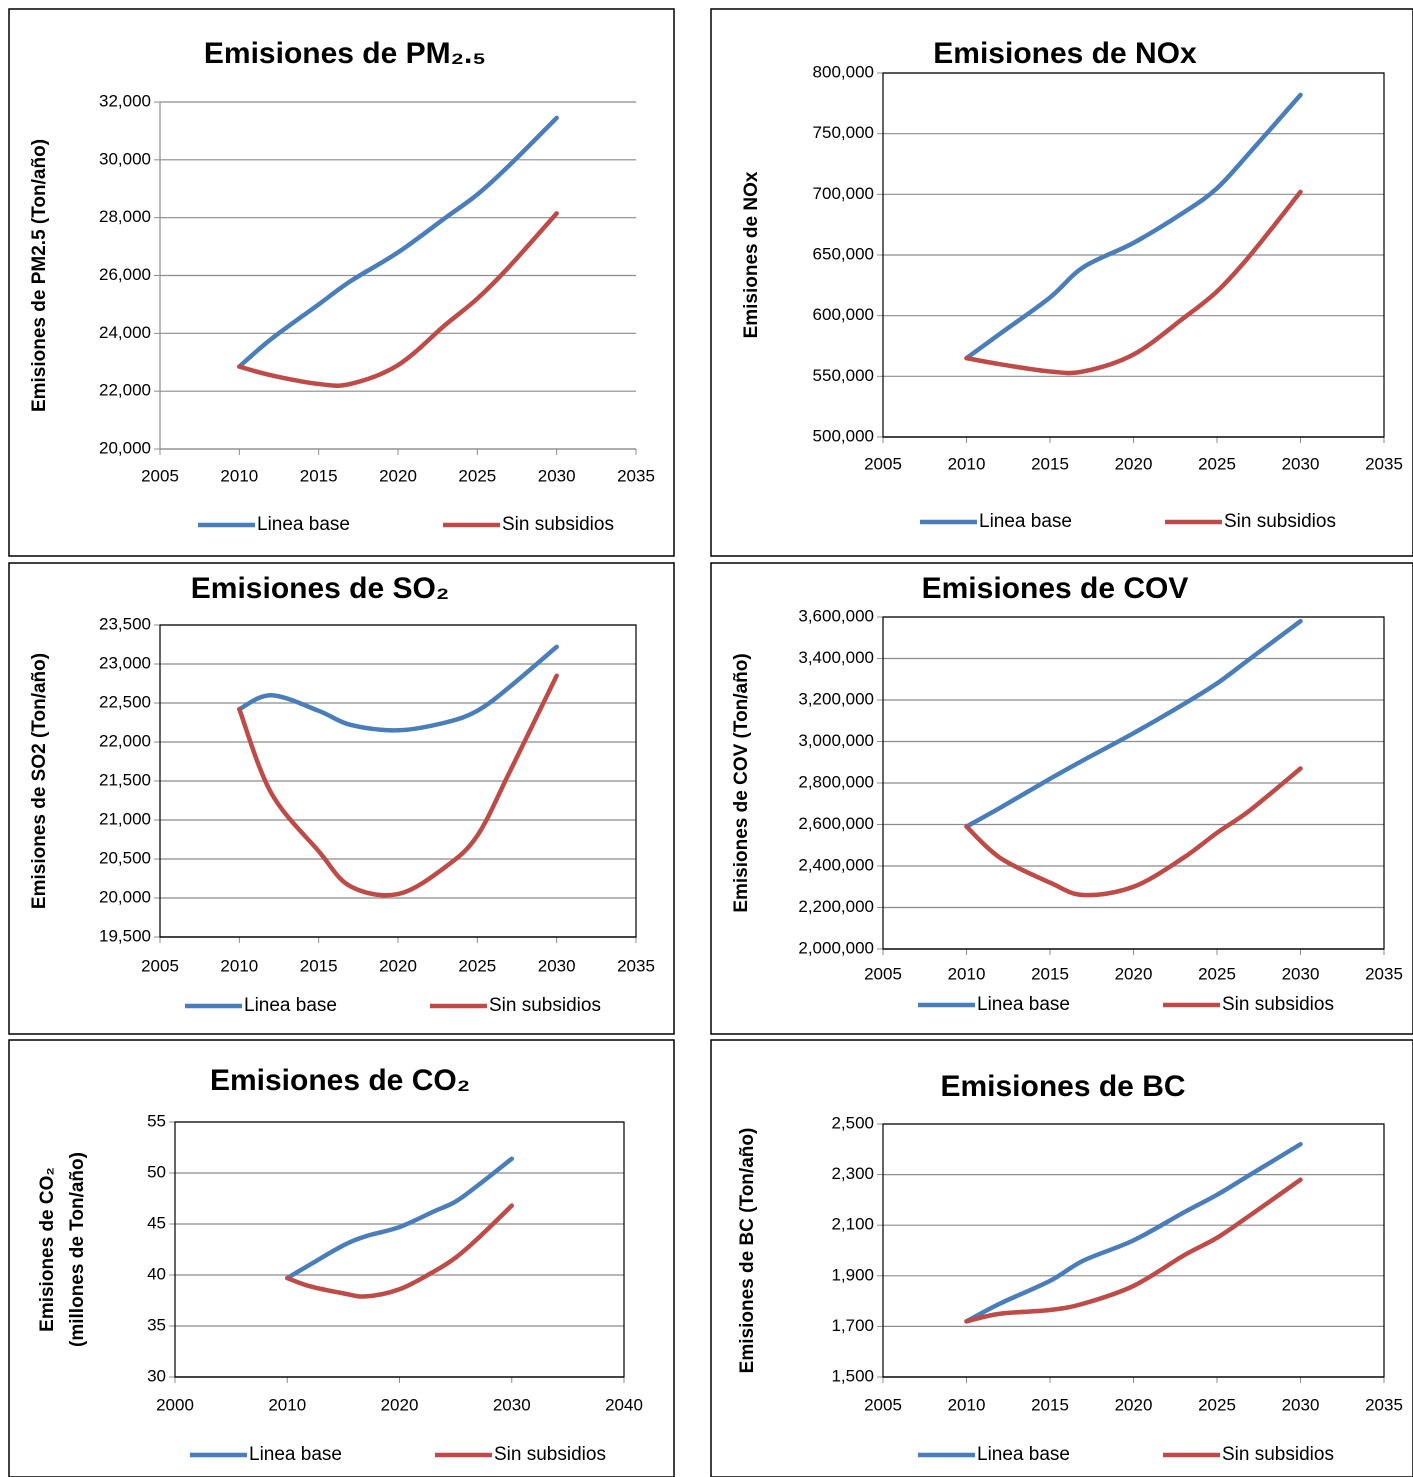 Image resolution: width=1413 pixels, height=1477 pixels. I want to click on y-tick-label: 2,600,000, so click(836, 823).